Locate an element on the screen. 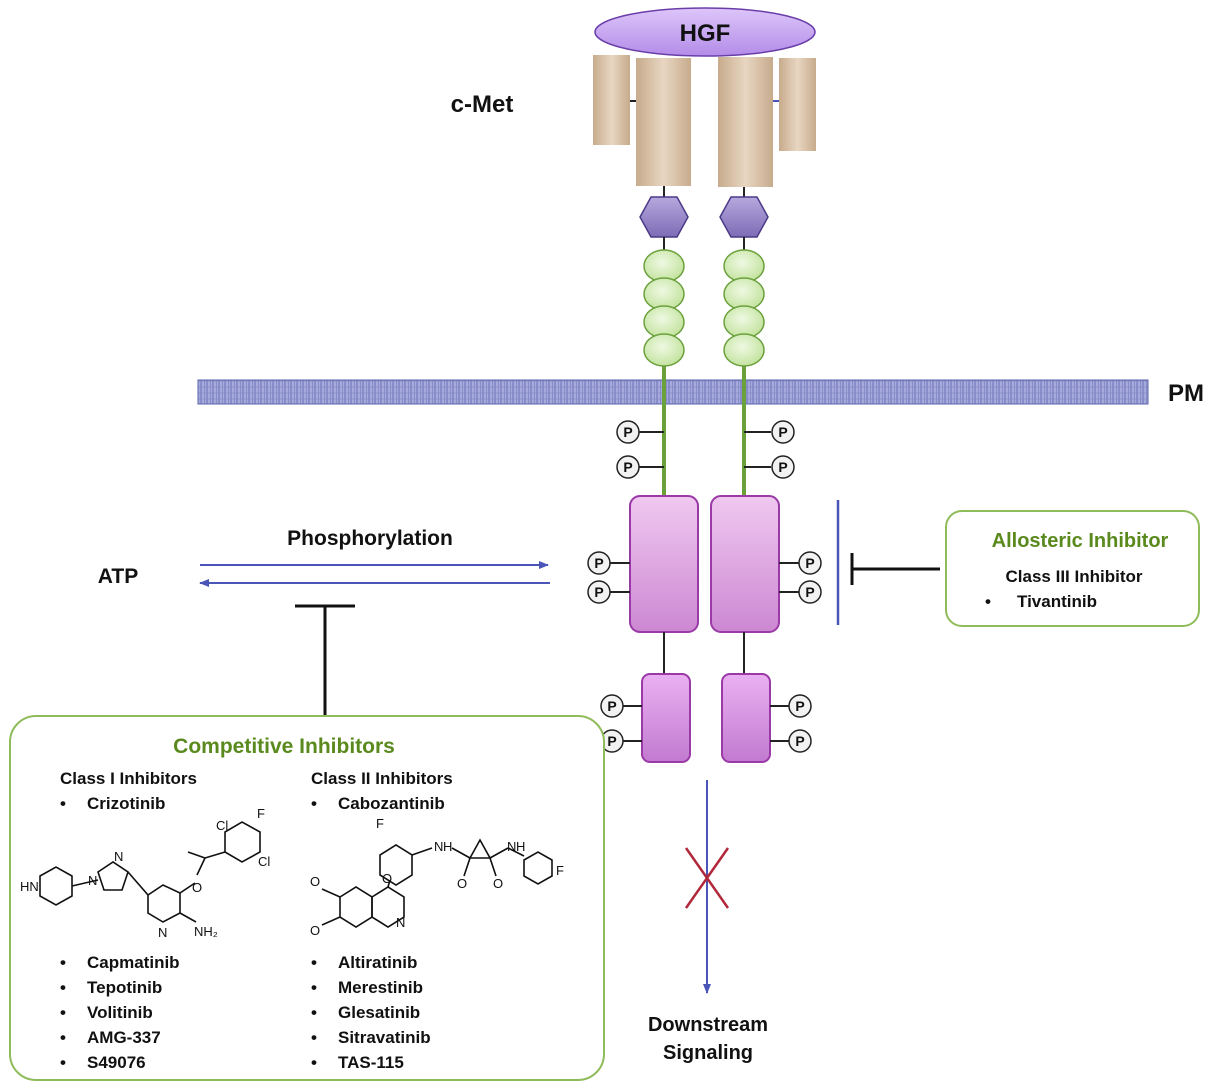 The image size is (1217, 1085). svg-text: Cl is located at coordinates (222, 825).